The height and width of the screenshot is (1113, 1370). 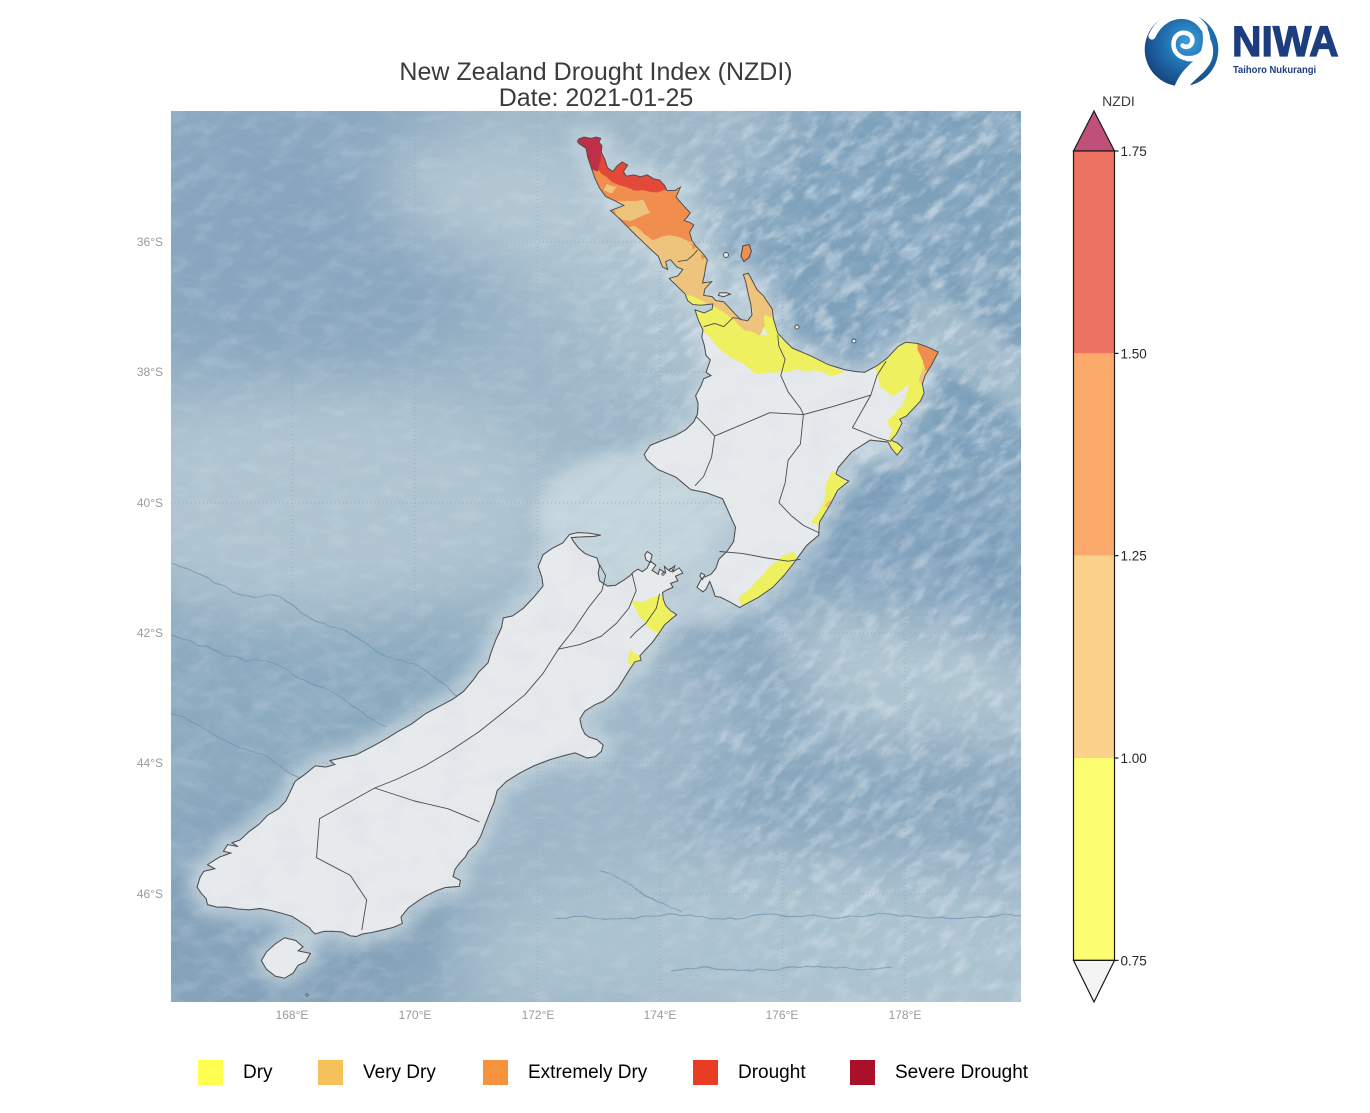 What do you see at coordinates (1274, 71) in the screenshot?
I see `svg-text: Taihoro Nukurangi` at bounding box center [1274, 71].